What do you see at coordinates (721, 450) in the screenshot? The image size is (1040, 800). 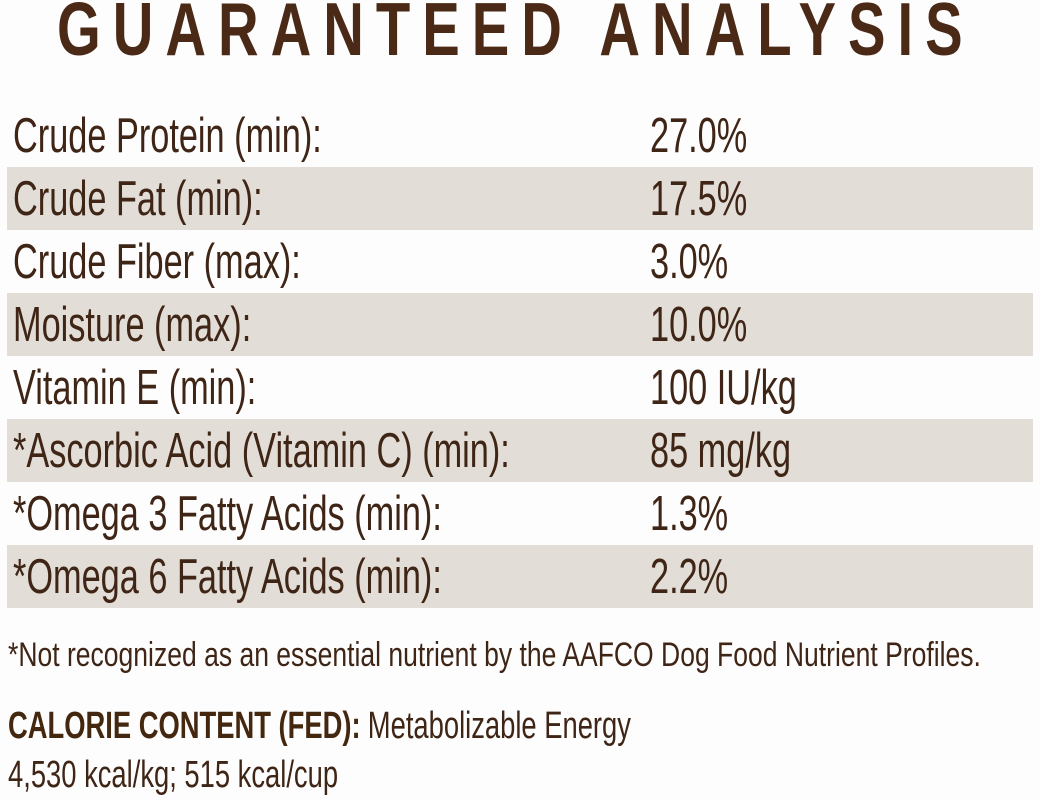 I see `row-value: 85 mg/kg` at bounding box center [721, 450].